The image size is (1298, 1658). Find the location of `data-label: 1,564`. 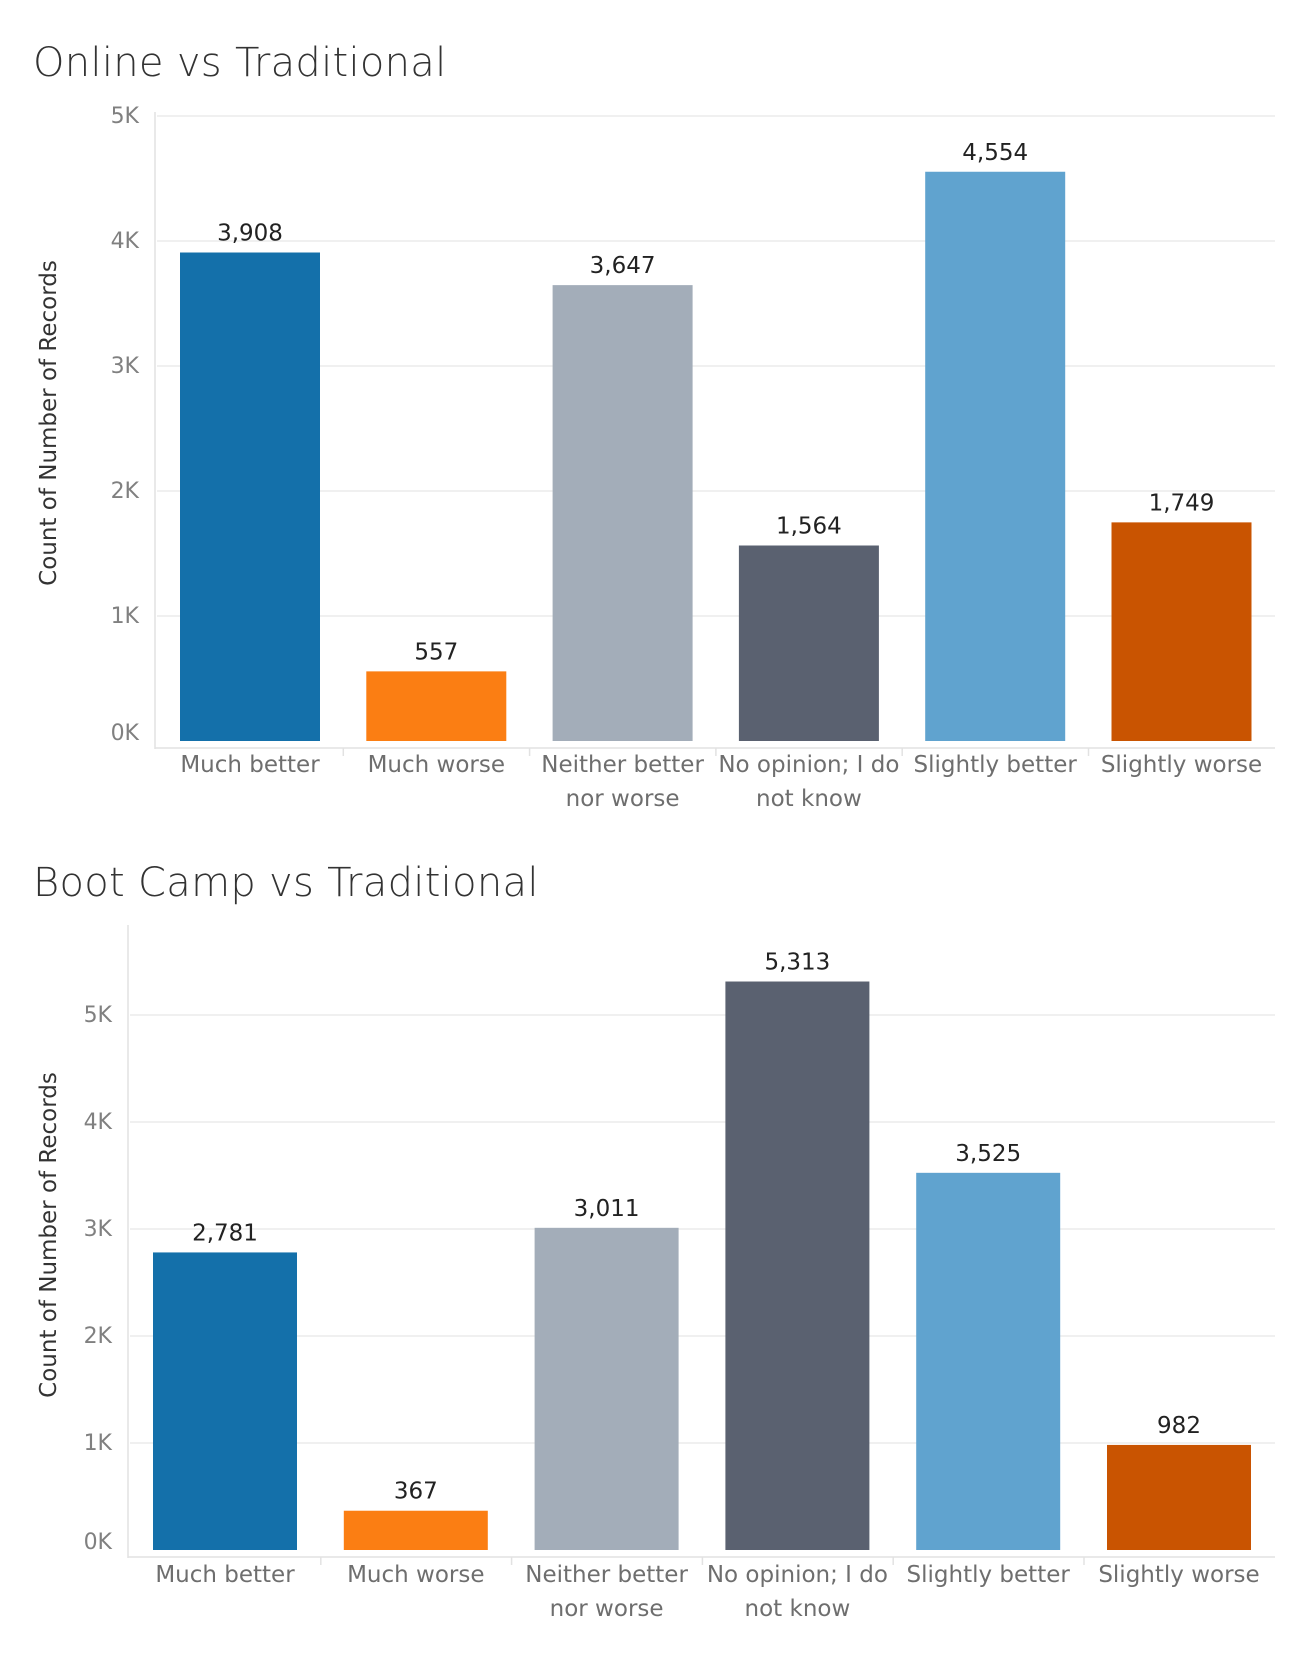

data-label: 1,564 is located at coordinates (809, 527).